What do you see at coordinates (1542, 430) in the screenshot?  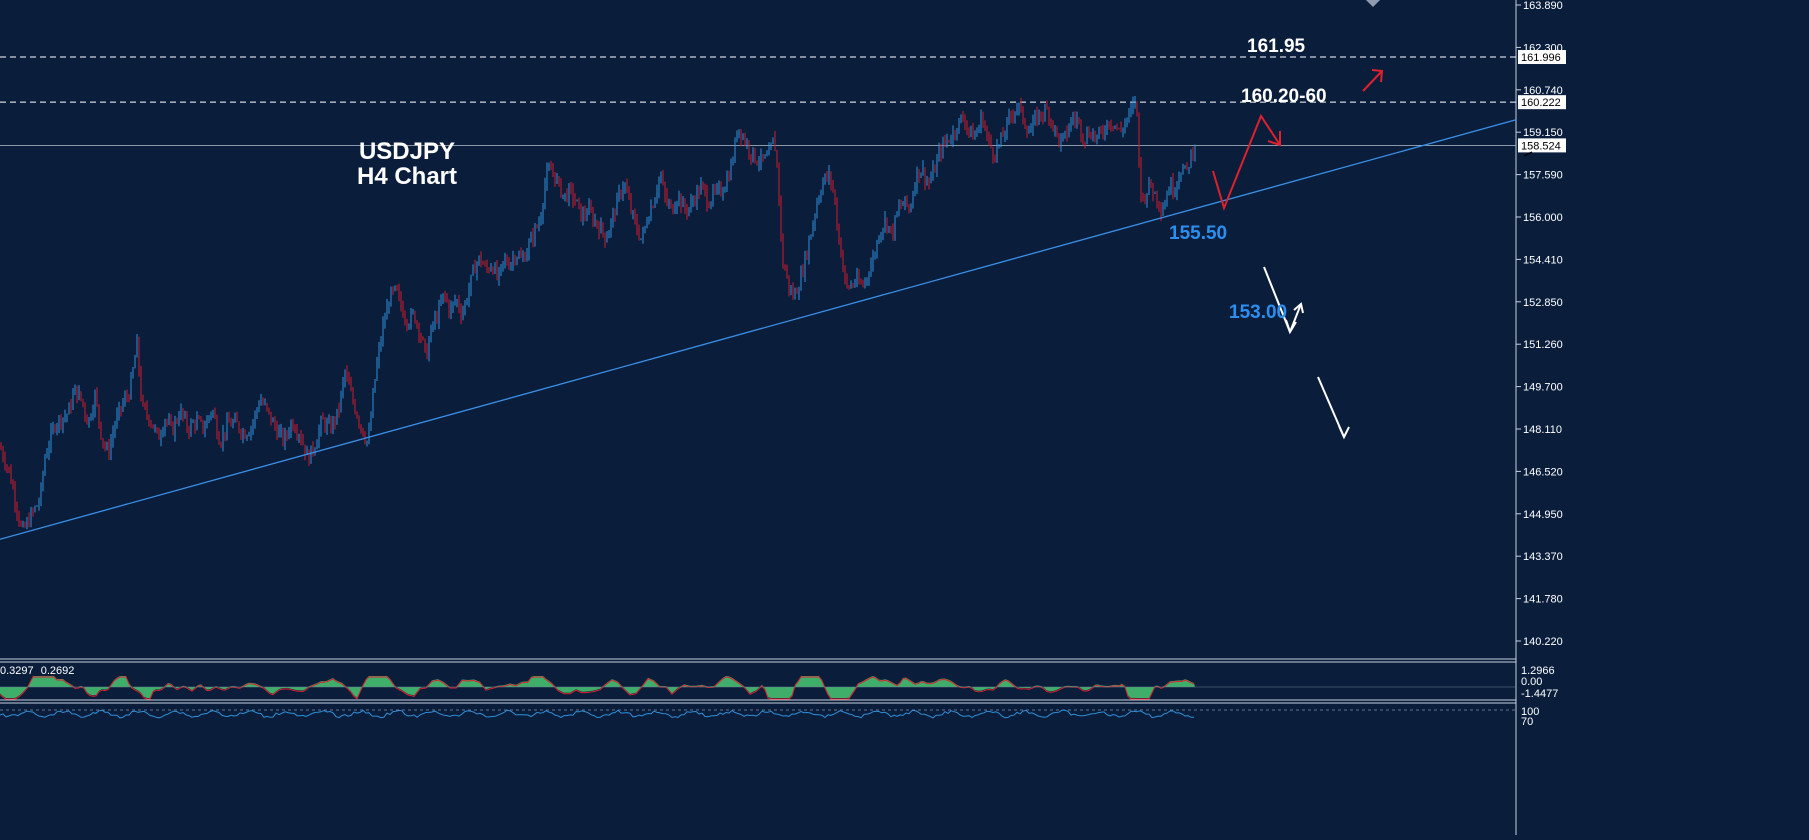 I see `y-tick-label: 148.110` at bounding box center [1542, 430].